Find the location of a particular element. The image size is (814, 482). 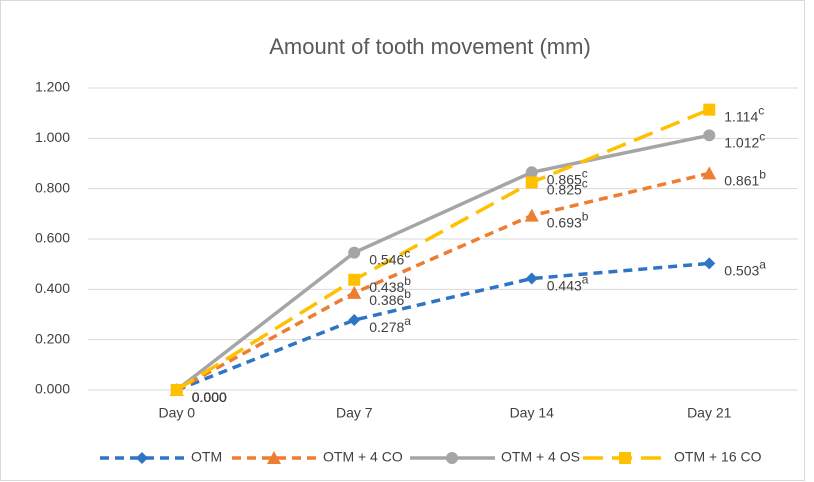

chart-title: Amount of tooth movement (mm) is located at coordinates (430, 46).